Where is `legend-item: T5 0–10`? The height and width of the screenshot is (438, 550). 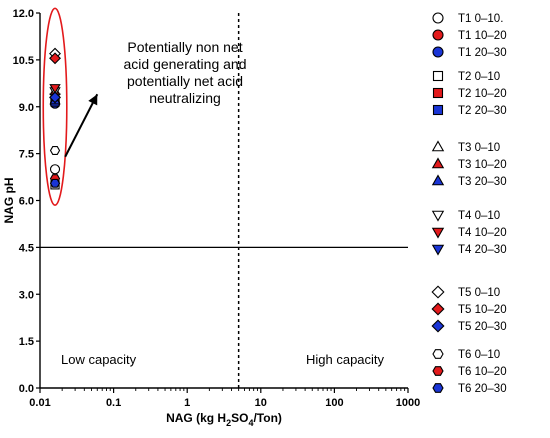 legend-item: T5 0–10 is located at coordinates (465, 292).